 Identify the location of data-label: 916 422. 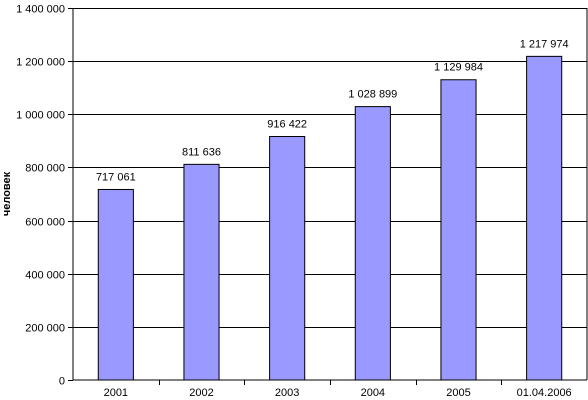
(287, 124).